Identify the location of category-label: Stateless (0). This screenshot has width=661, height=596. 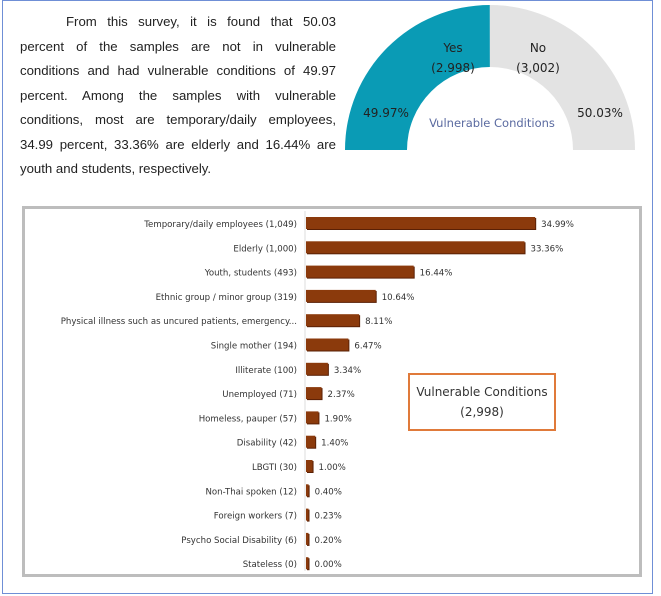
(270, 565).